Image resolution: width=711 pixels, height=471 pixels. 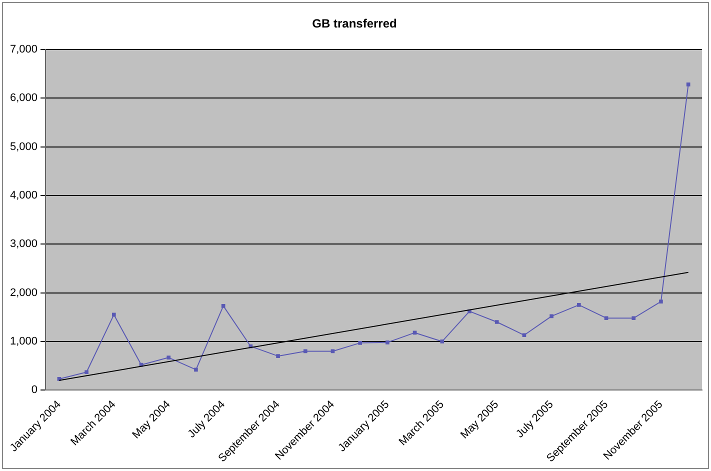 What do you see at coordinates (24, 292) in the screenshot?
I see `y-tick-label: 2,000` at bounding box center [24, 292].